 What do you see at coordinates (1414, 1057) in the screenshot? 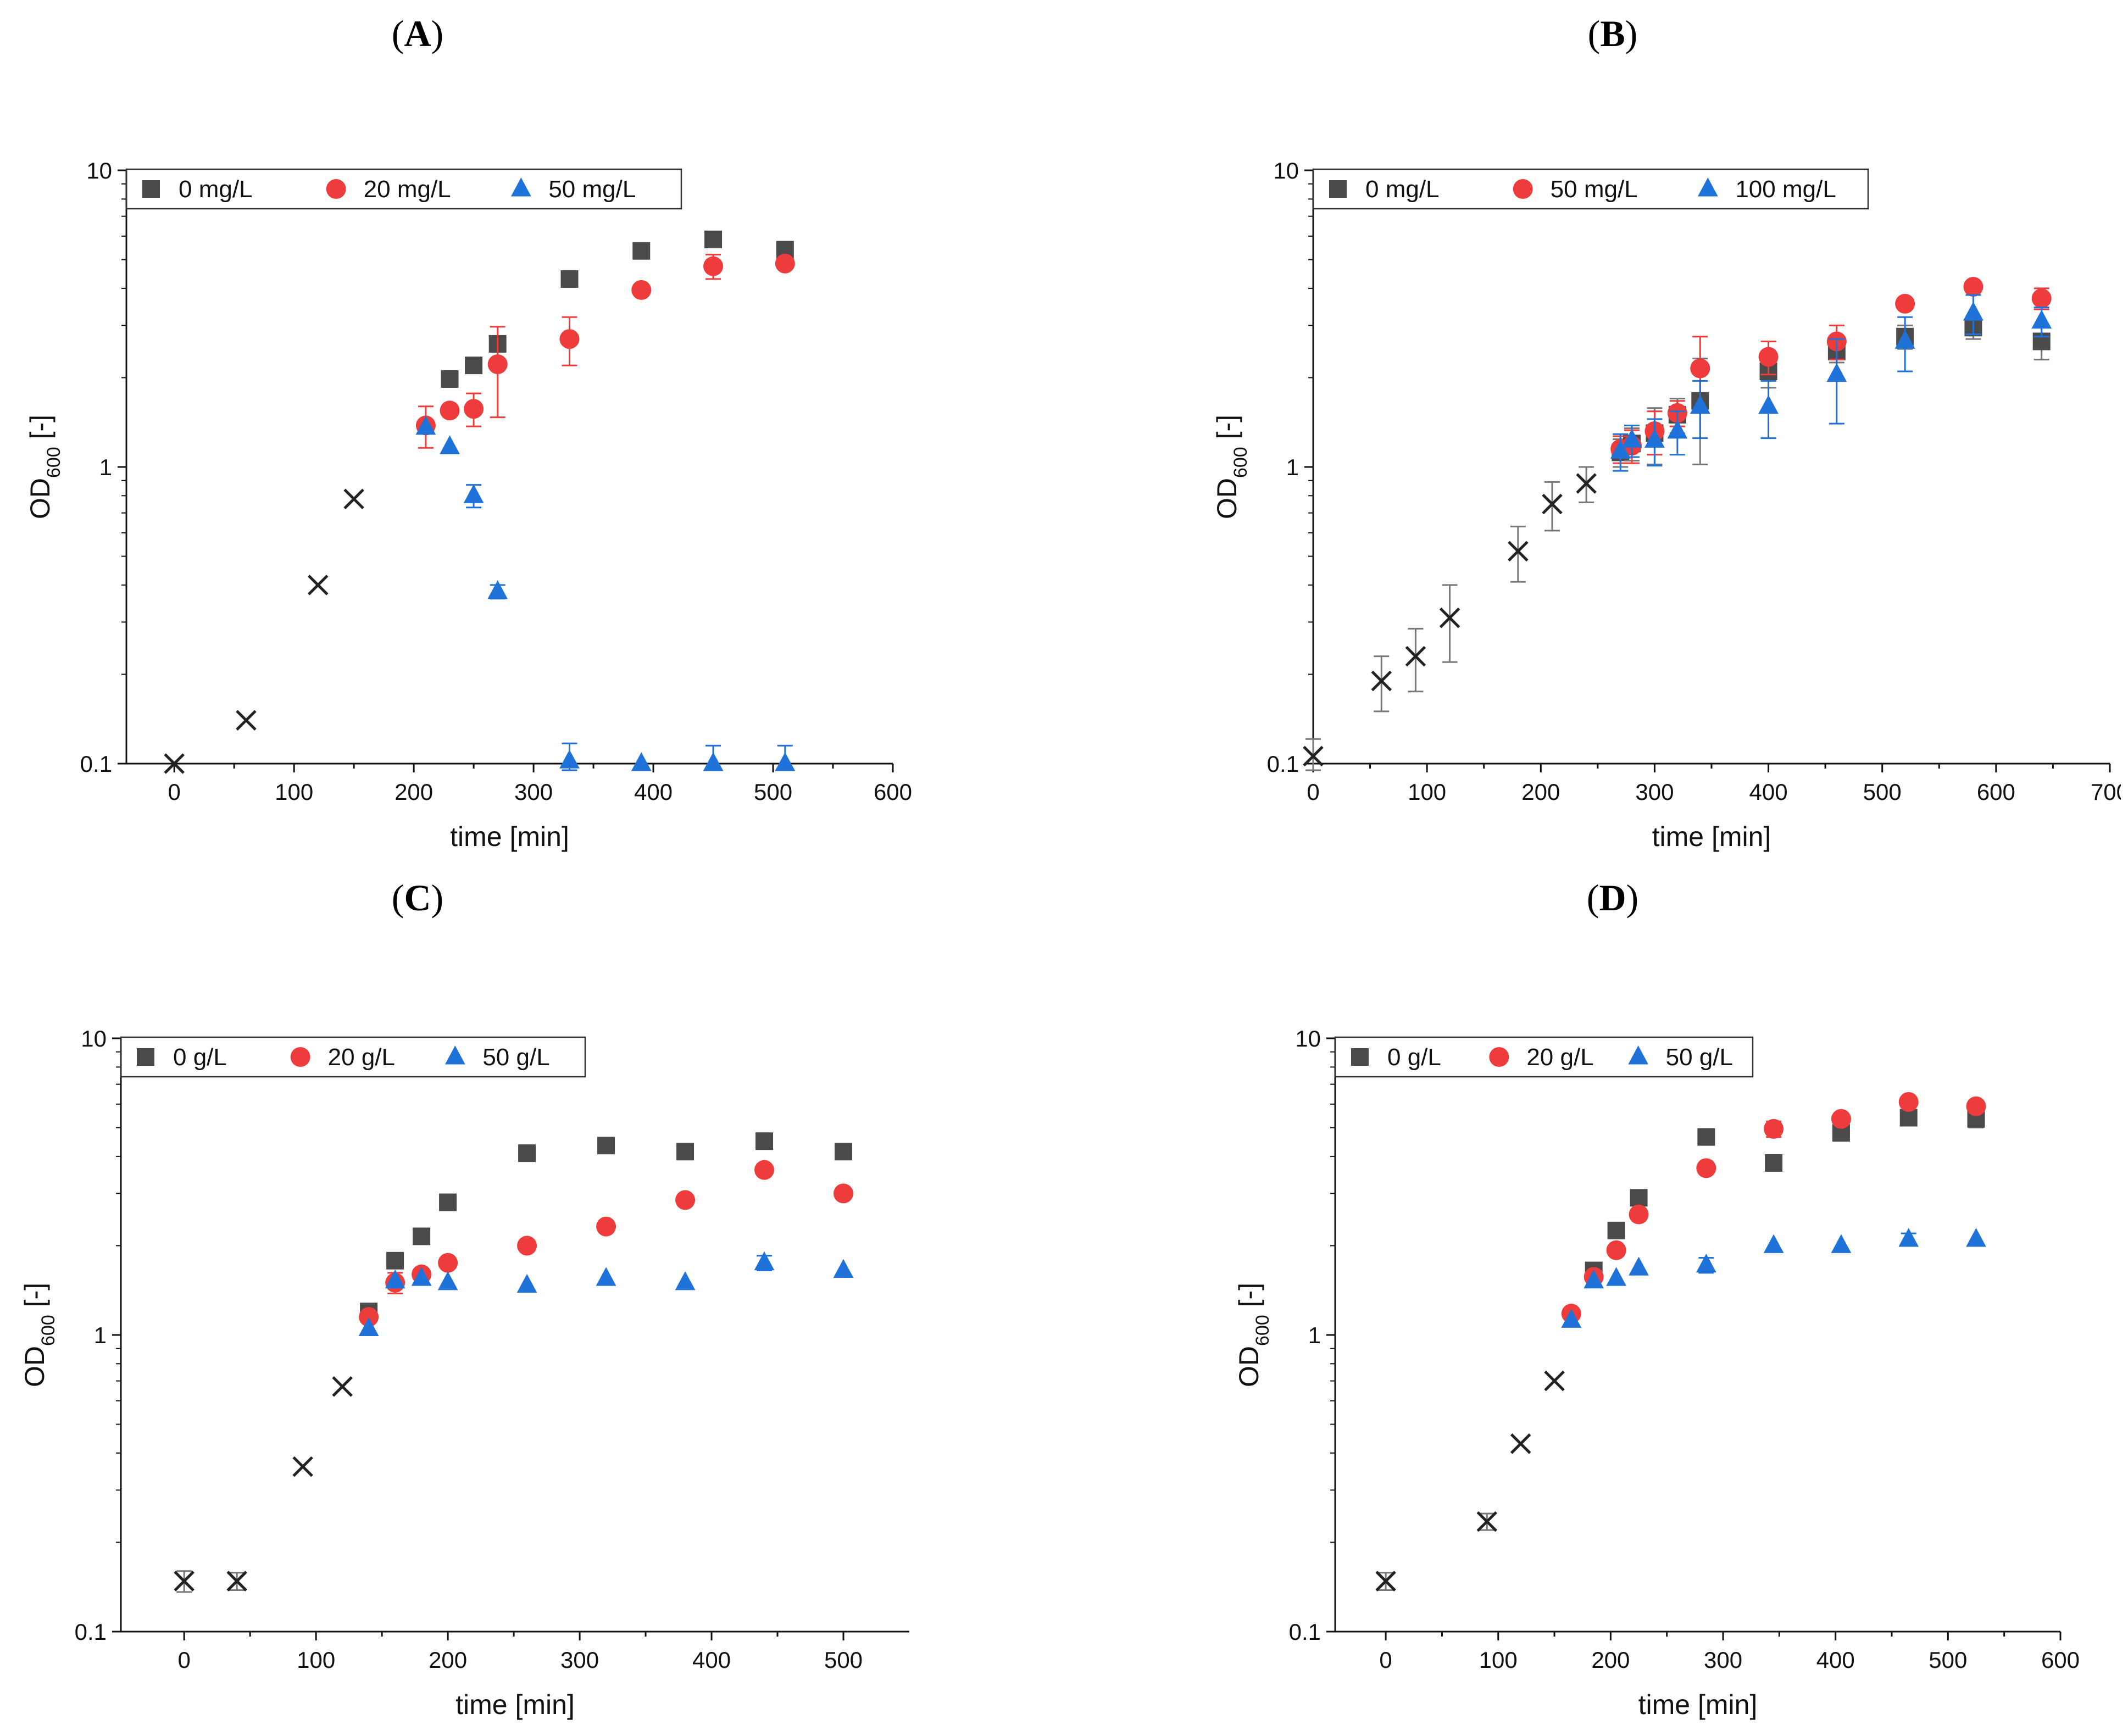
I see `legend-label: 0 g/L` at bounding box center [1414, 1057].